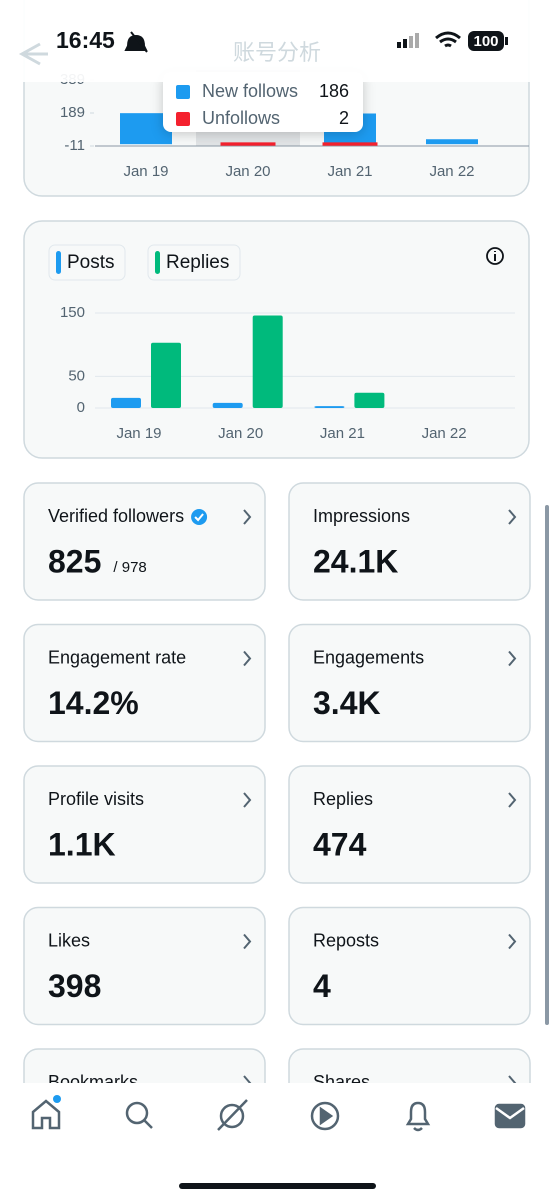 This screenshot has width=554, height=1200. I want to click on stat-card: Reposts 4, so click(409, 966).